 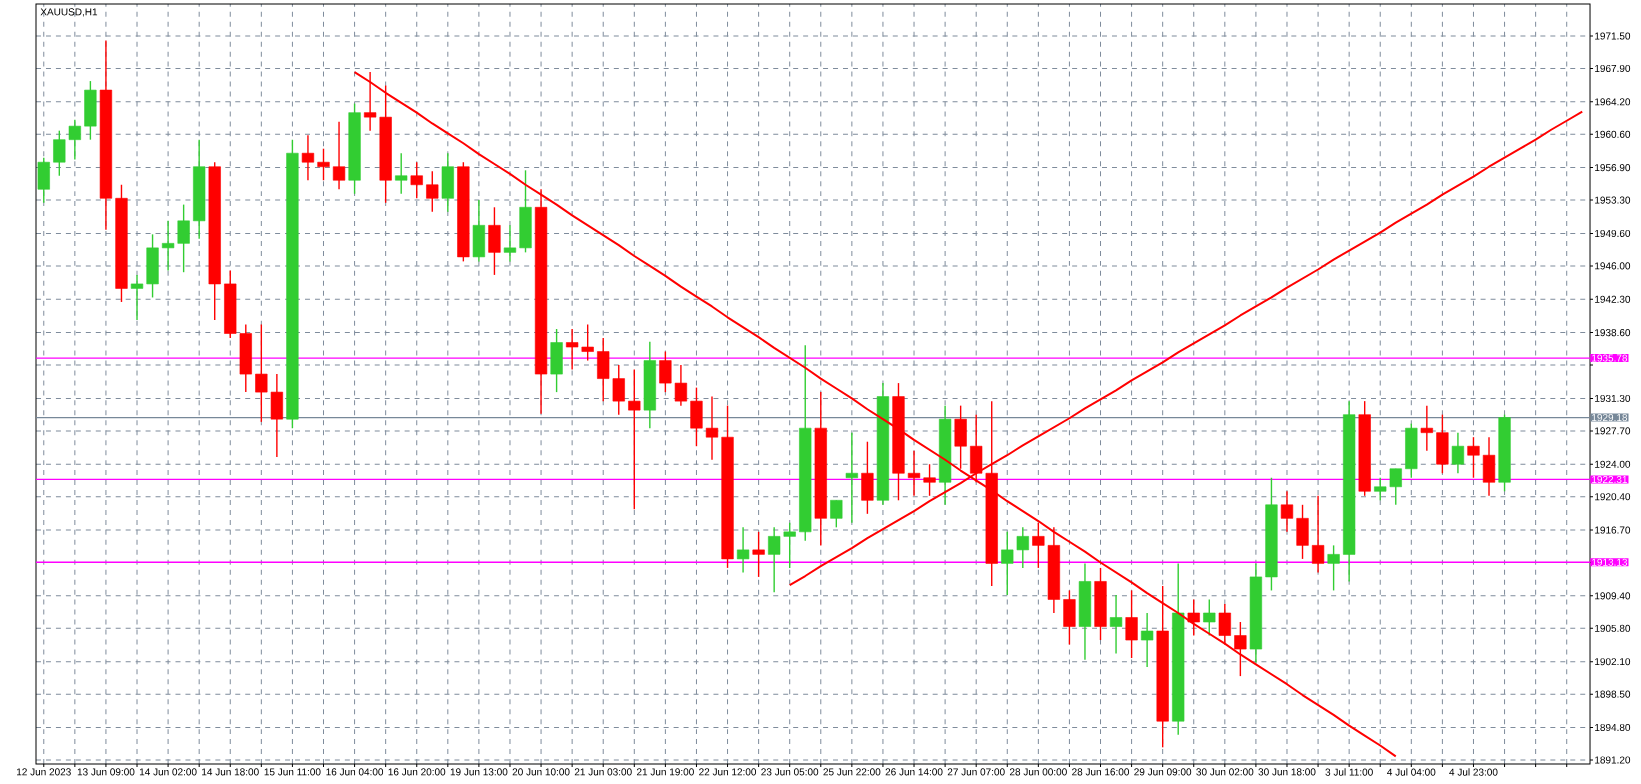 What do you see at coordinates (1613, 628) in the screenshot?
I see `y-tick-label: 1905.80` at bounding box center [1613, 628].